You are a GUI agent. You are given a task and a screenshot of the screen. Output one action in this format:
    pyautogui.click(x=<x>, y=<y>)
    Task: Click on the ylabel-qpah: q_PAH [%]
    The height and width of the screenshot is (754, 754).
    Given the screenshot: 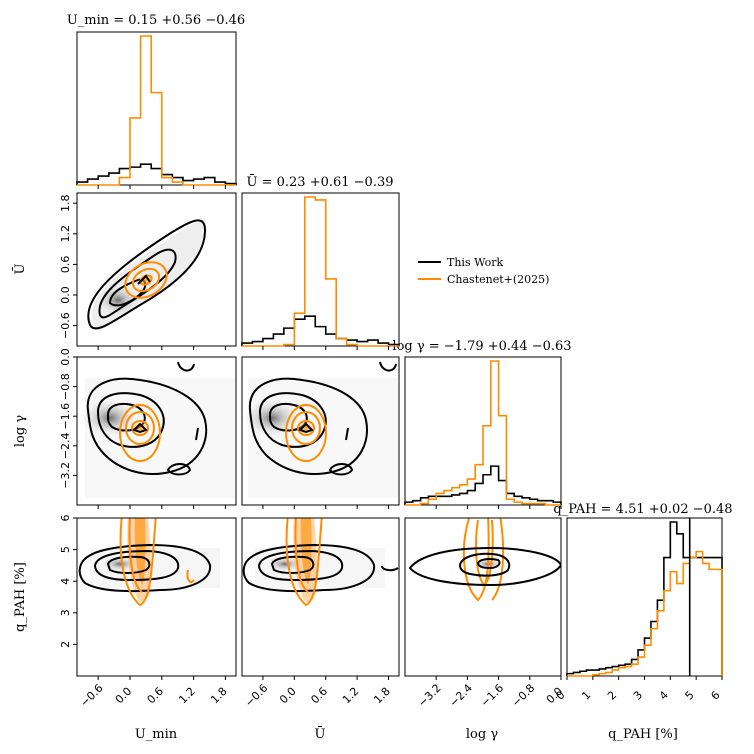 What is the action you would take?
    pyautogui.click(x=20, y=597)
    